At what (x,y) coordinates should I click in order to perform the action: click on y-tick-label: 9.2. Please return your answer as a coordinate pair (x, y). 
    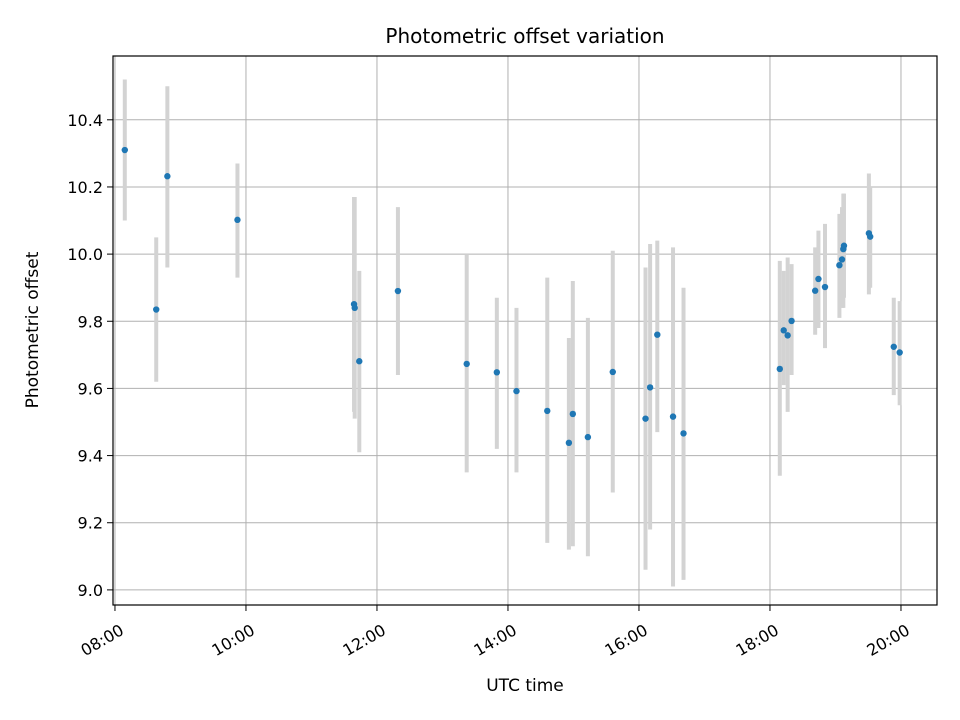
    Looking at the image, I should click on (90, 523).